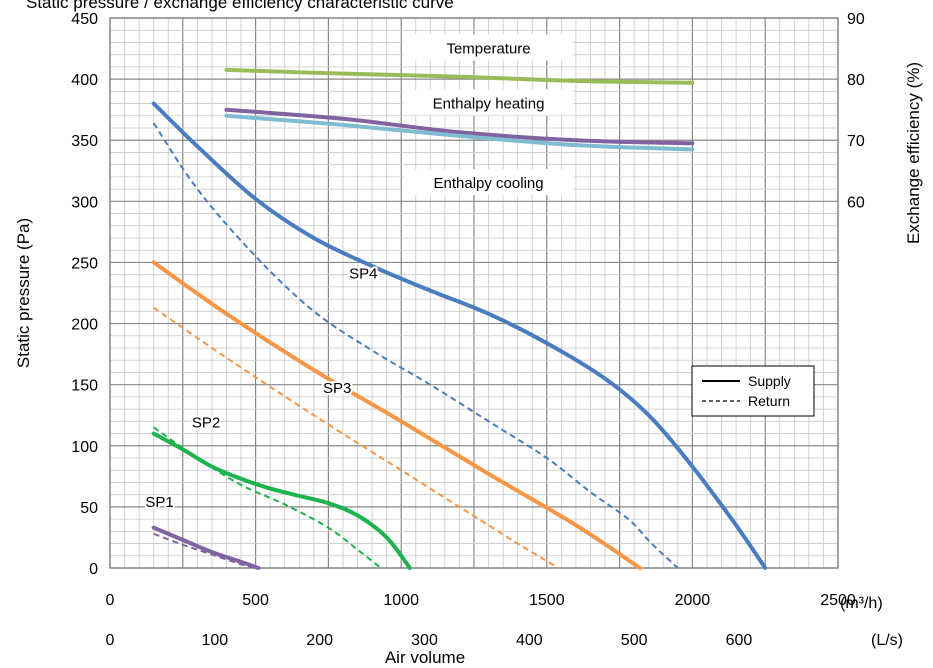 This screenshot has width=933, height=668. Describe the element at coordinates (861, 603) in the screenshot. I see `x-unit-primary: (m³/h)` at that location.